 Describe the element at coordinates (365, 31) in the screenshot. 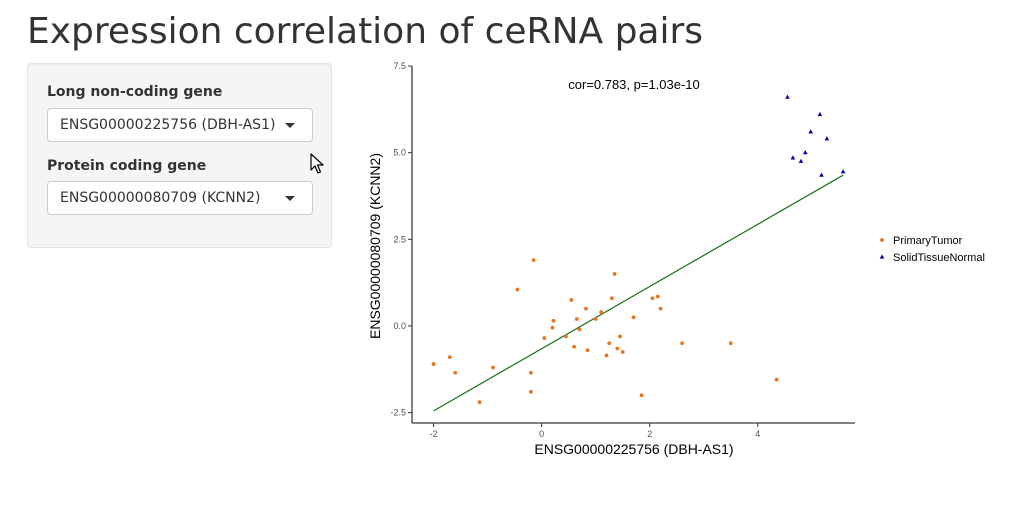

I see `page-title: Expression correlation of ceRNA pairs` at that location.